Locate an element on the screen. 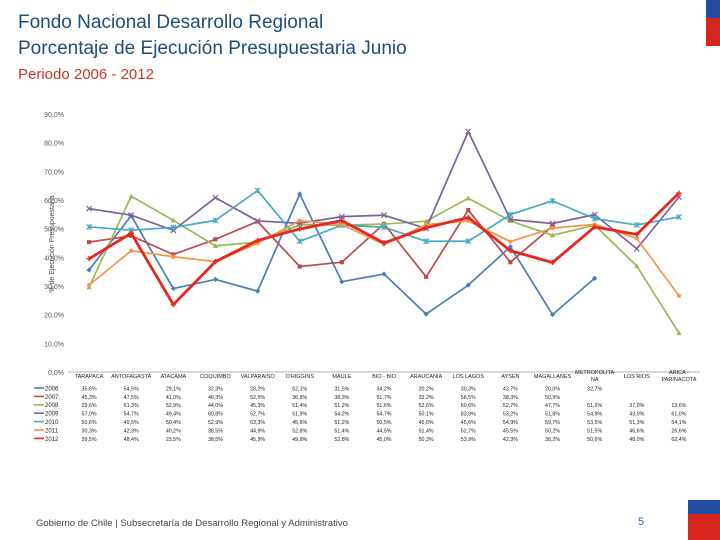 The image size is (720, 540). table-cell: 44,9% is located at coordinates (257, 431).